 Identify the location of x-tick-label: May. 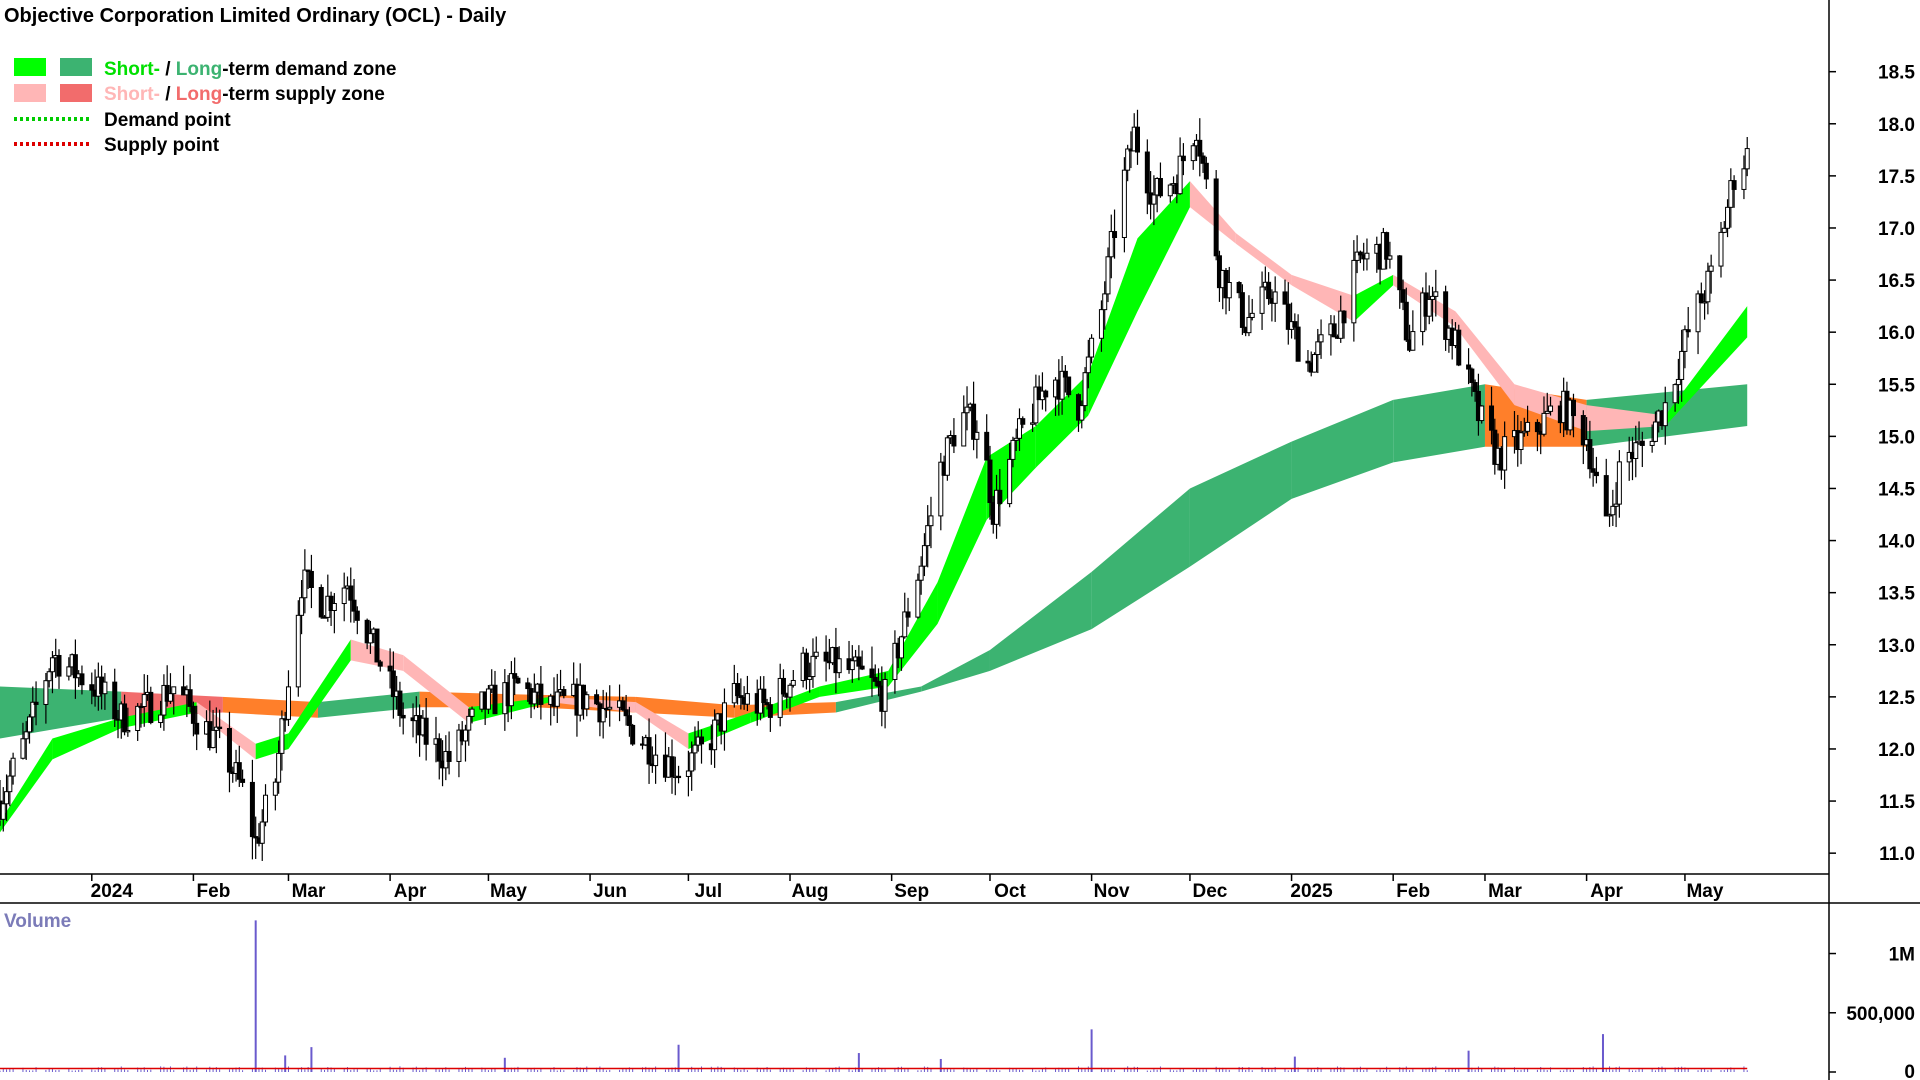
(508, 891).